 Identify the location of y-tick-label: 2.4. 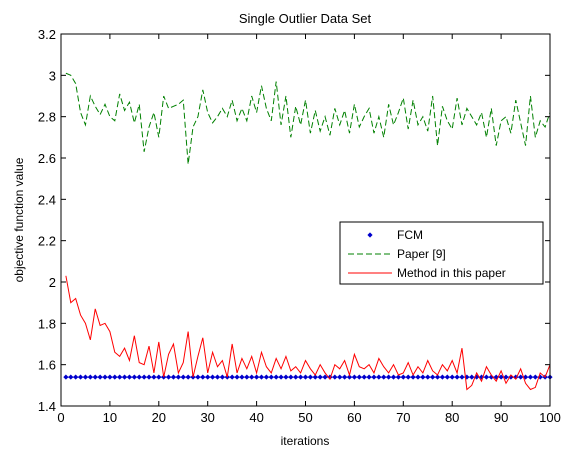
(47, 199).